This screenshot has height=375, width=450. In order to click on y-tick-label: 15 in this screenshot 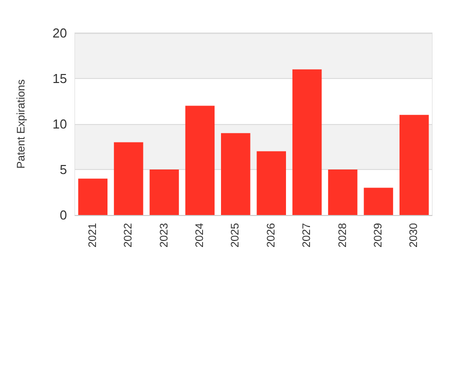, I will do `click(59, 78)`.